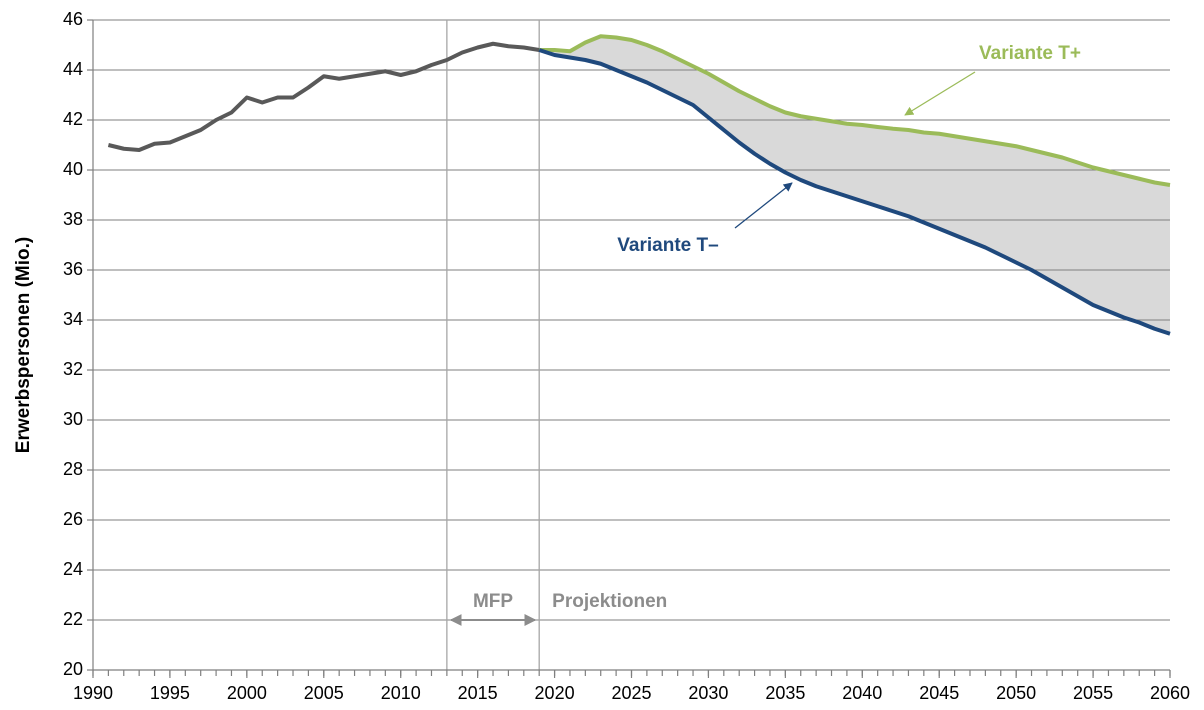  Describe the element at coordinates (667, 245) in the screenshot. I see `series-label: Variante T–` at that location.